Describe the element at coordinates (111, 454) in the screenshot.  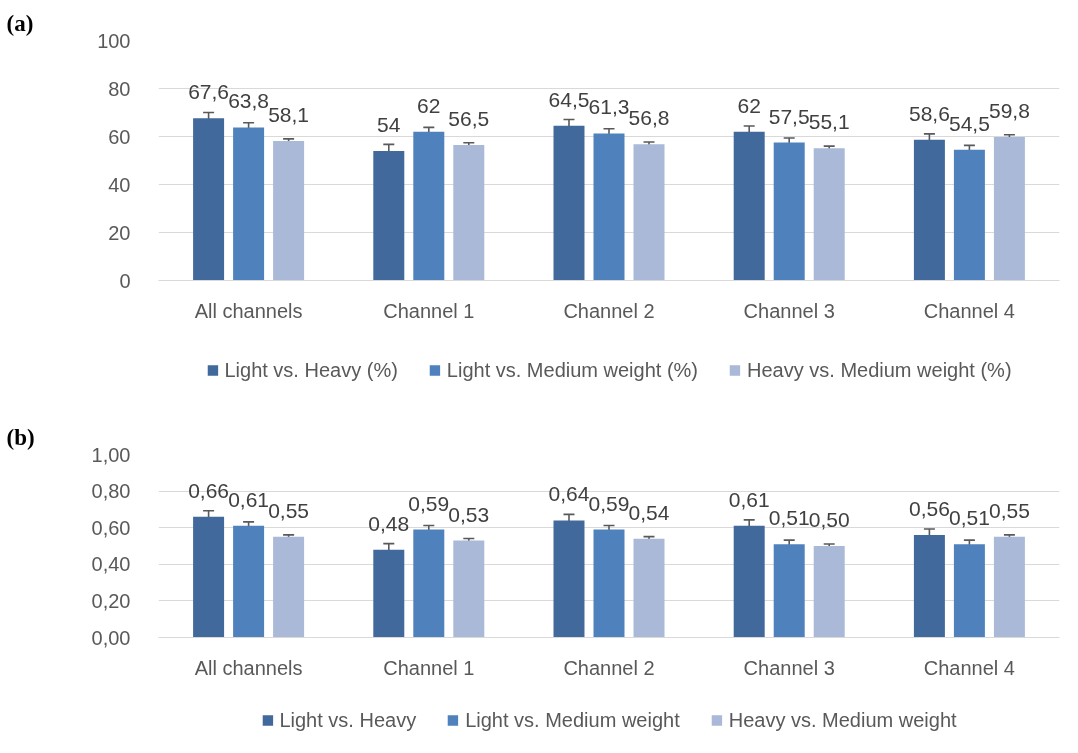
I see `y-tick-label: 1,00` at that location.